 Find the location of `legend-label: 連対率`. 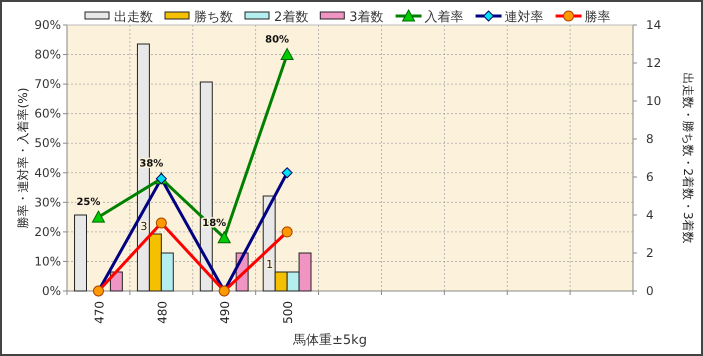

legend-label: 連対率 is located at coordinates (524, 17).